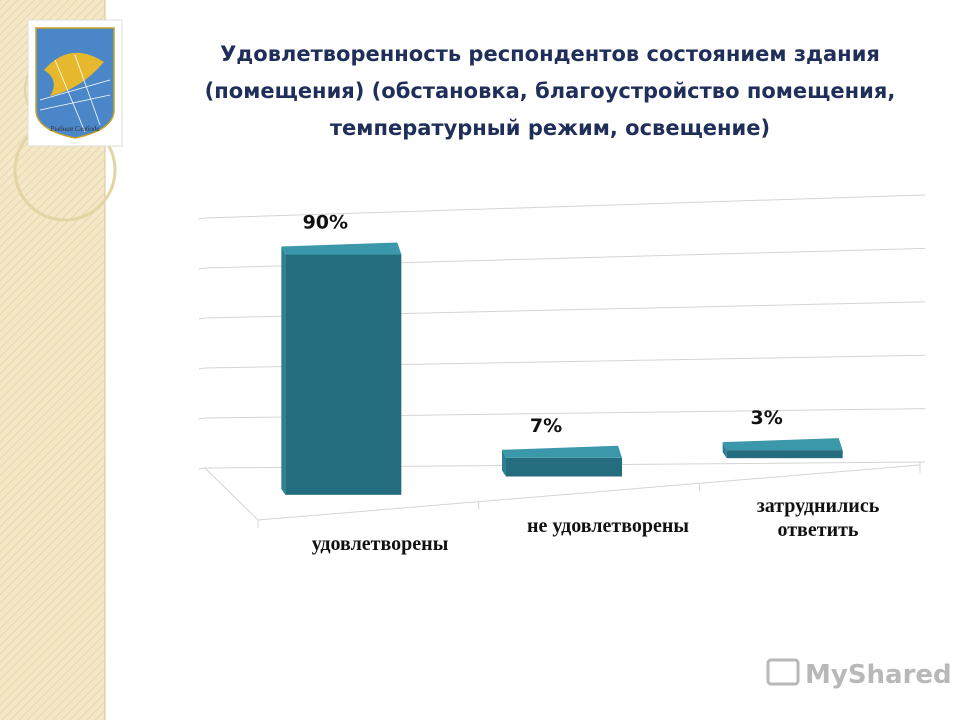  What do you see at coordinates (325, 223) in the screenshot?
I see `value-label: 90%` at bounding box center [325, 223].